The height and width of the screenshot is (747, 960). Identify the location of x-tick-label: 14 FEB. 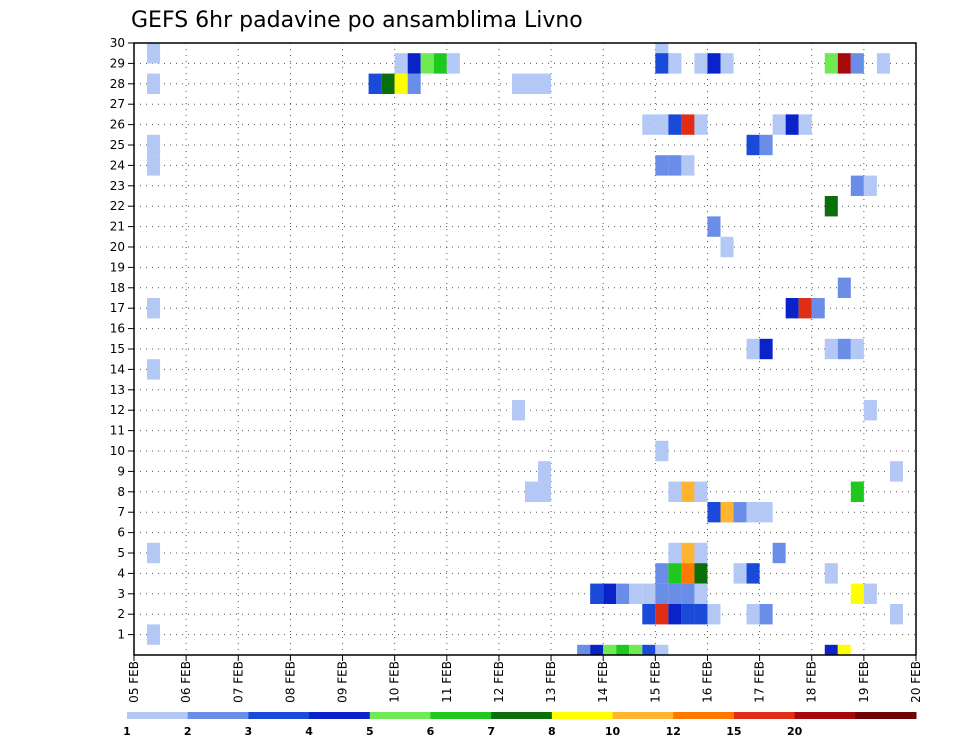
(603, 682).